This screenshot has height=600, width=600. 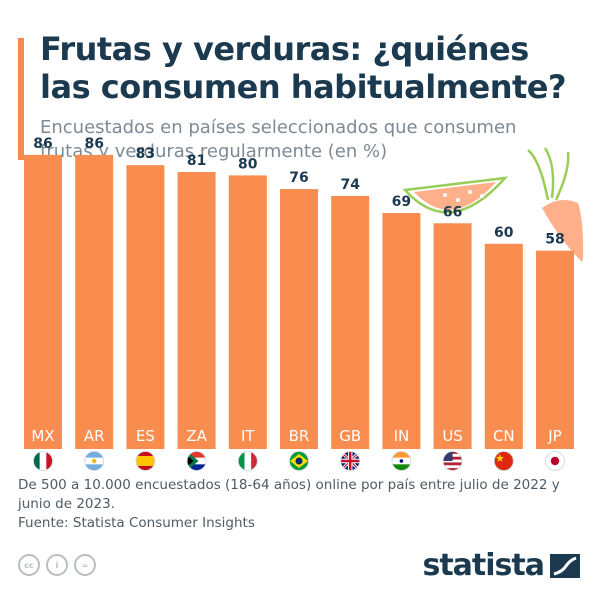 What do you see at coordinates (85, 565) in the screenshot?
I see `no-derivatives-icon: =` at bounding box center [85, 565].